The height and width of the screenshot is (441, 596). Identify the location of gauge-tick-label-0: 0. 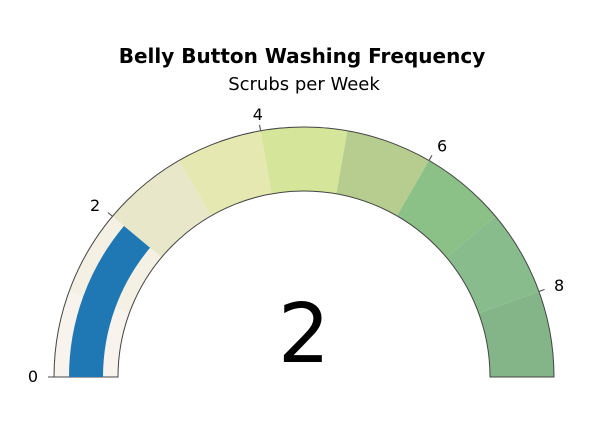
(33, 376).